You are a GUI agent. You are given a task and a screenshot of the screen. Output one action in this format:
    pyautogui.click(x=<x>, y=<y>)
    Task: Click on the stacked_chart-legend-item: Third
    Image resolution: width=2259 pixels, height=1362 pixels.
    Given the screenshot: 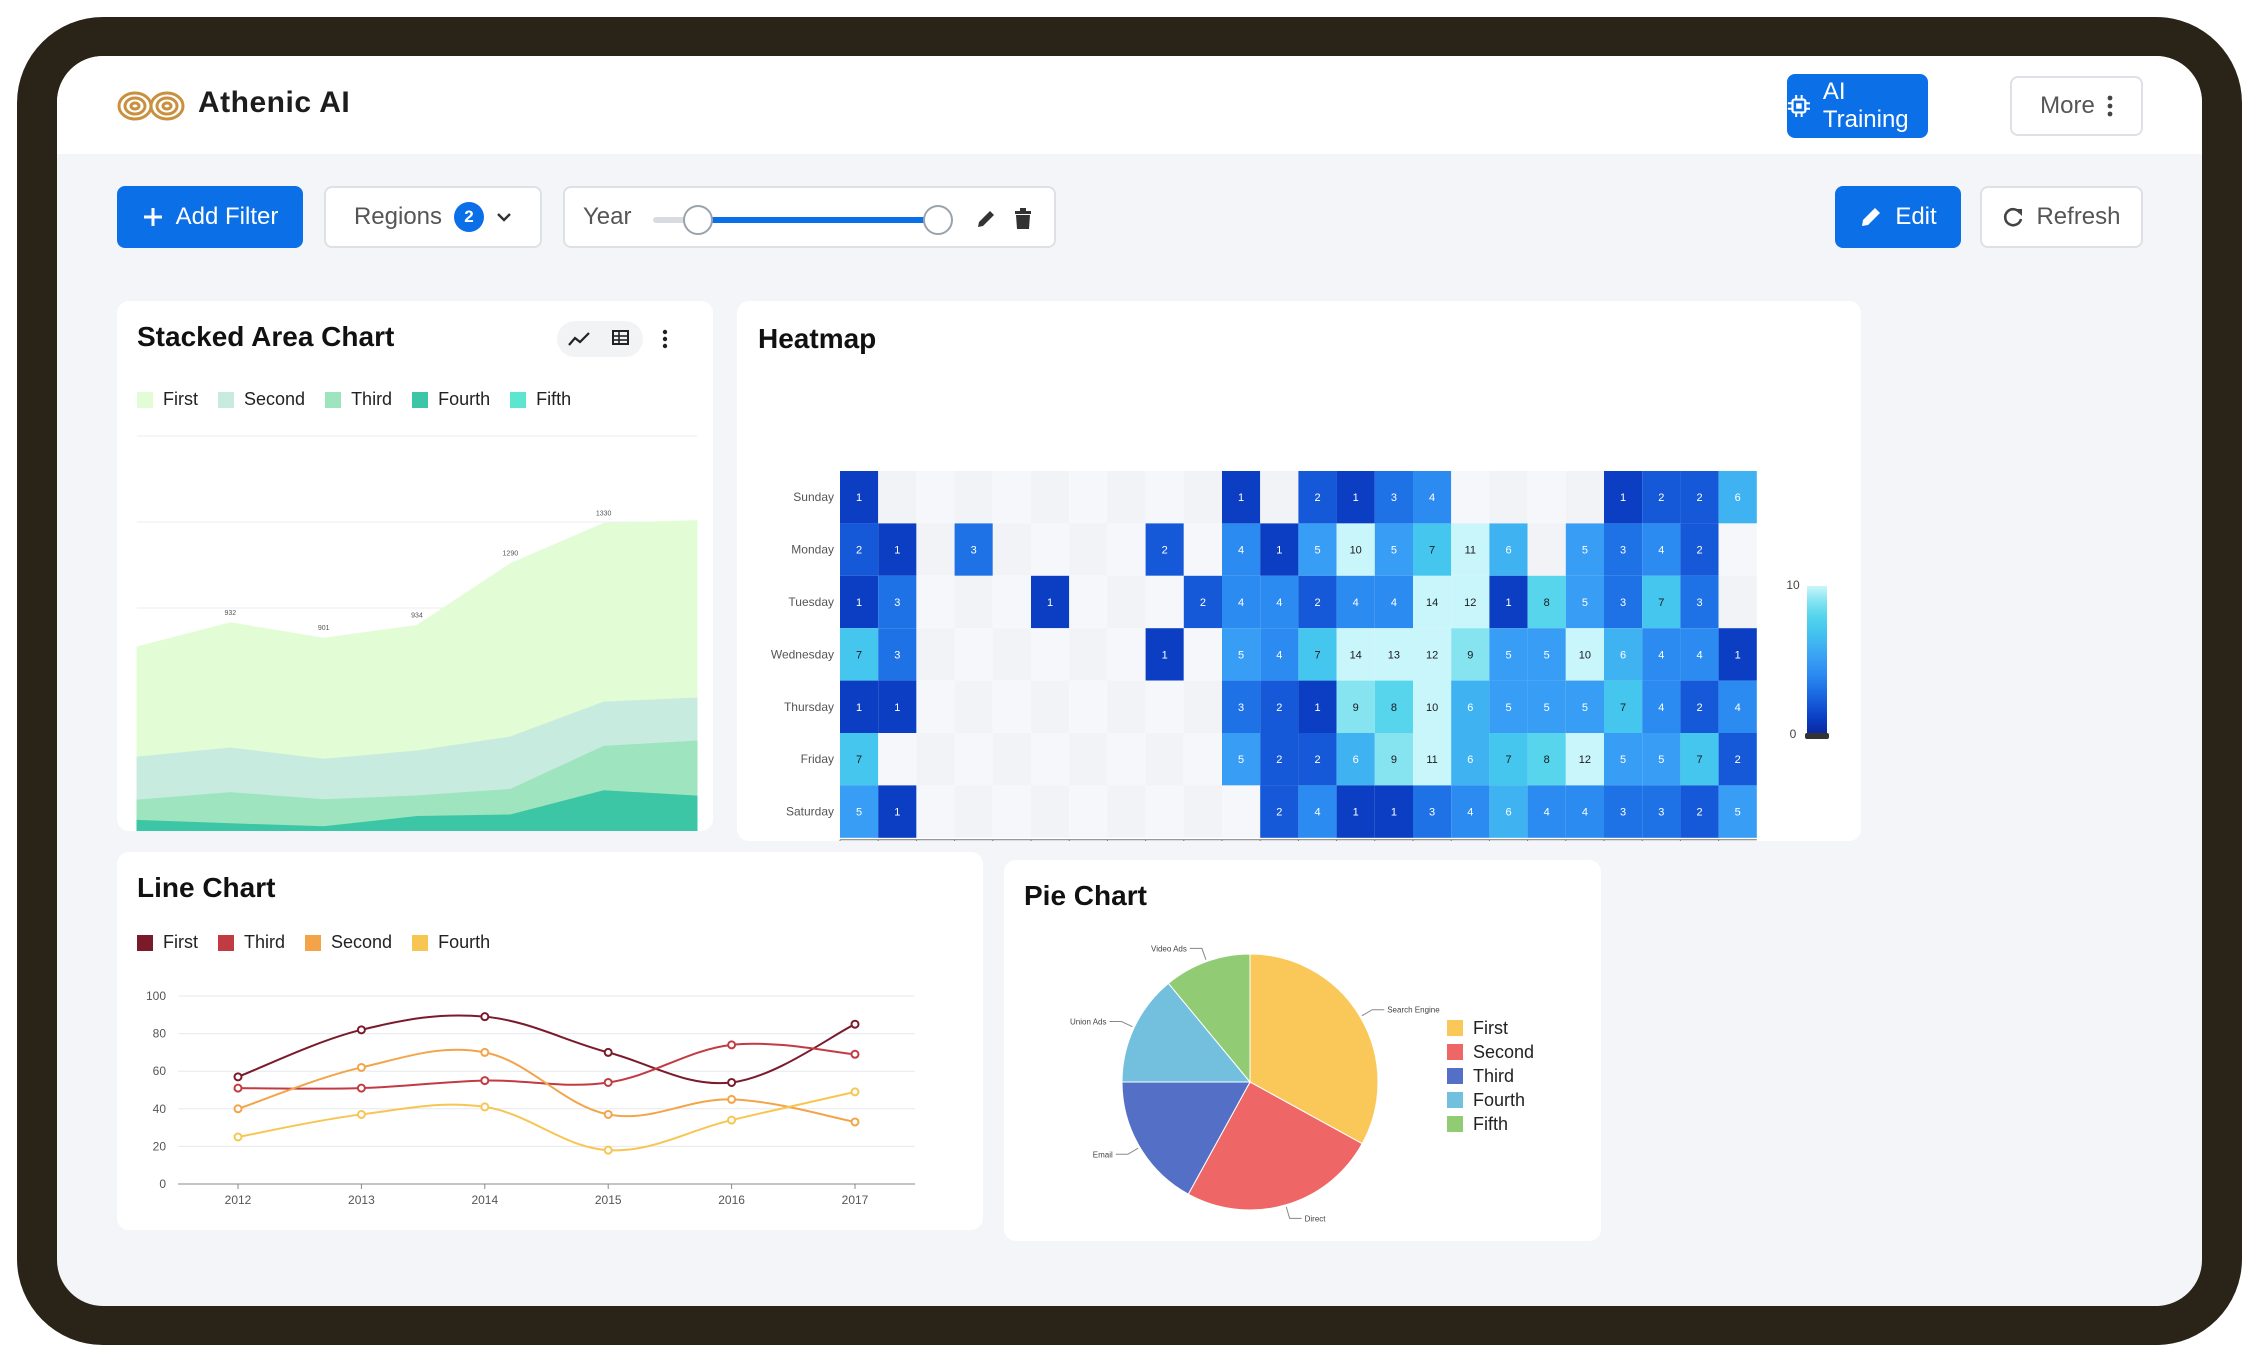 What is the action you would take?
    pyautogui.click(x=358, y=399)
    